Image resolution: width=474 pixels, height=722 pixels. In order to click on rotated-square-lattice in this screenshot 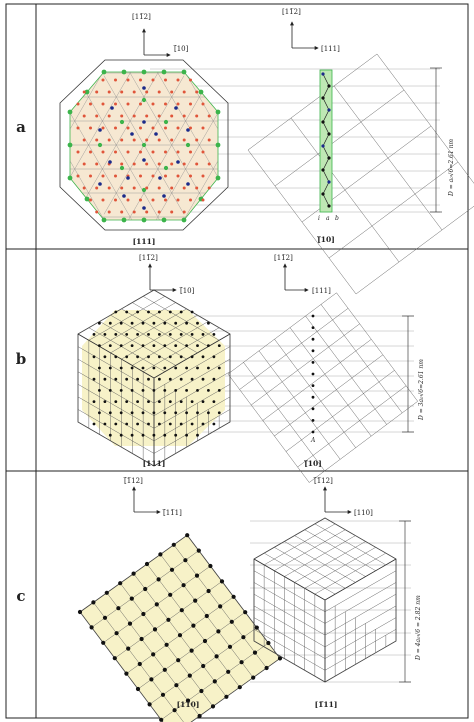, I will do `click(180, 627)`.